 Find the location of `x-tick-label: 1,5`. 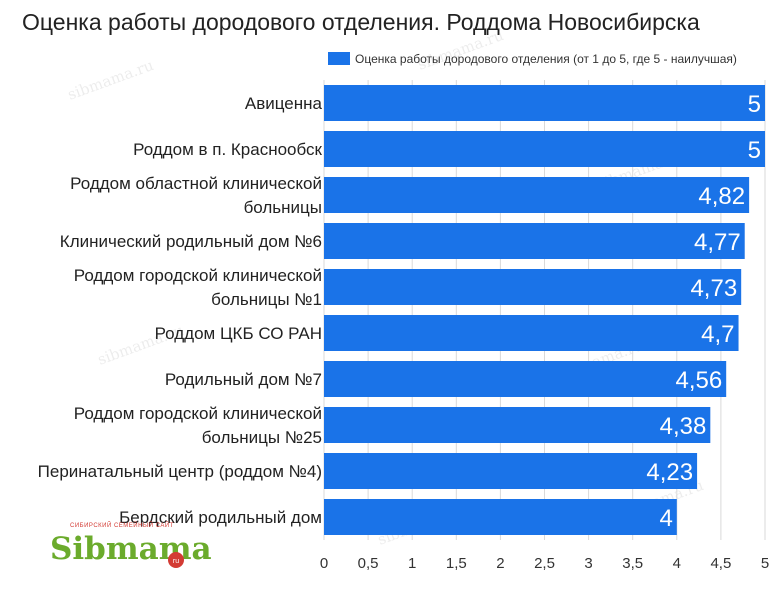

x-tick-label: 1,5 is located at coordinates (456, 563).